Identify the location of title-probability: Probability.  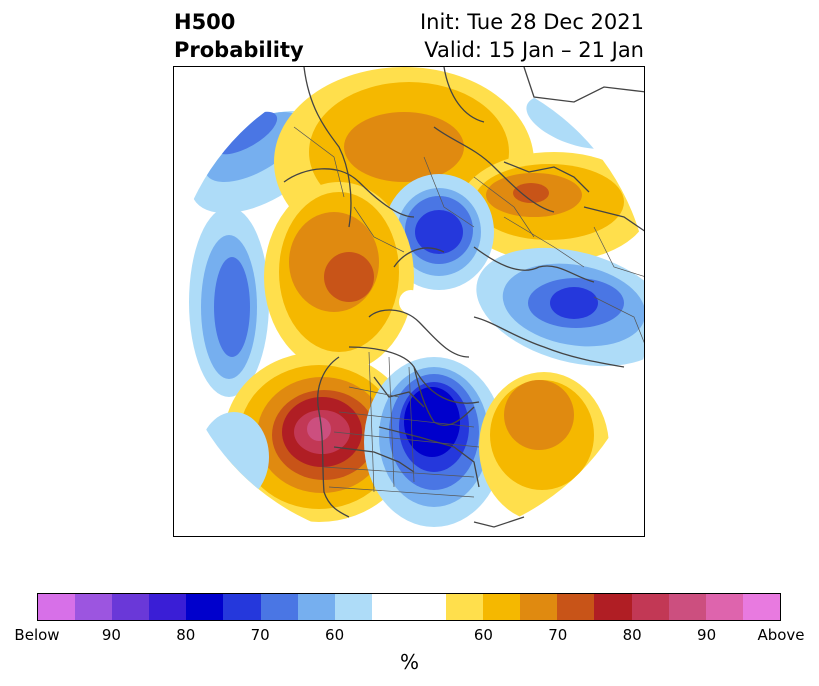
(239, 50).